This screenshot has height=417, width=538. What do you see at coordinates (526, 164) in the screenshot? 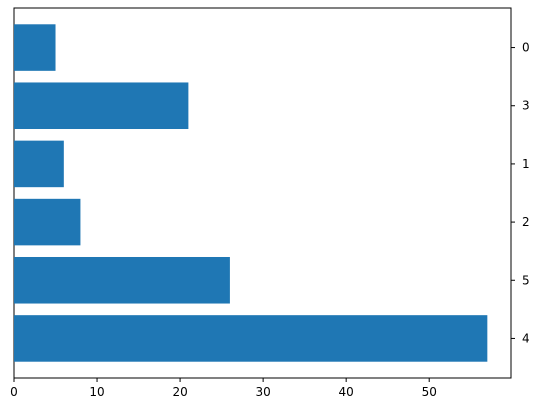
I see `y-tick-label: 1` at bounding box center [526, 164].